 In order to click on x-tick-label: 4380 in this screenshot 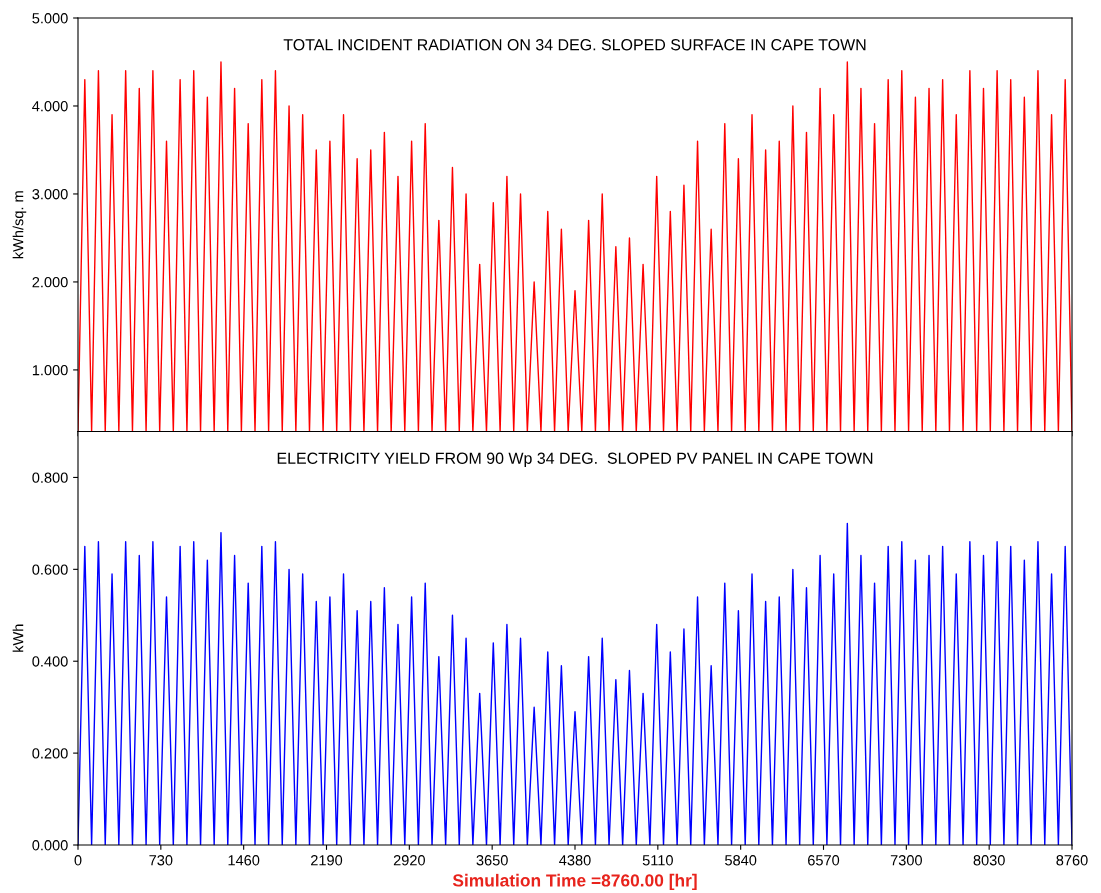, I will do `click(575, 860)`.